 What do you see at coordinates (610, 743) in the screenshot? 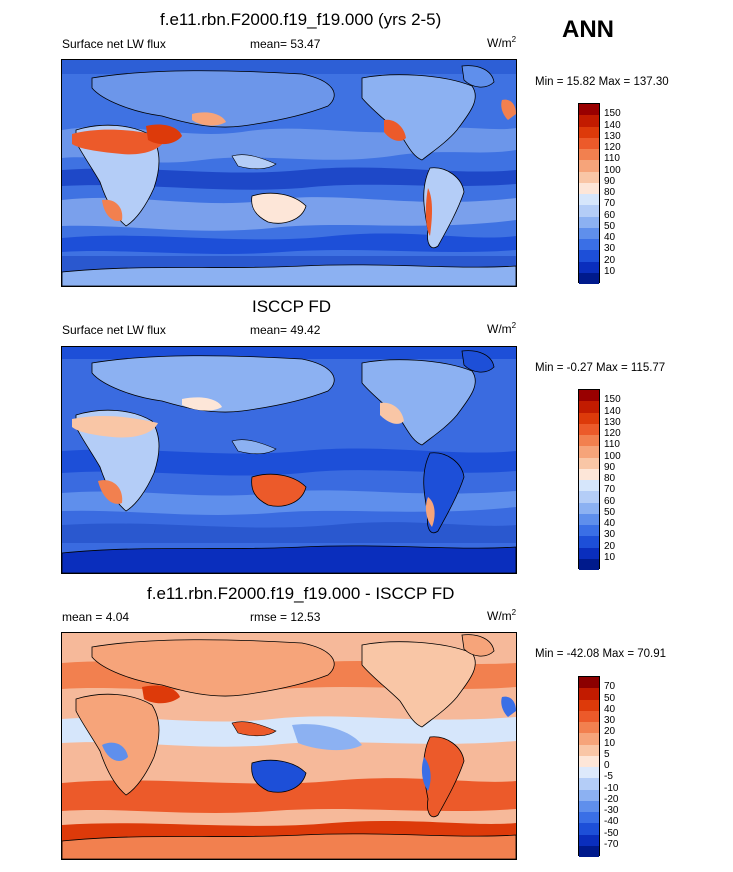
I see `colorbar-tick-label: 10` at bounding box center [610, 743].